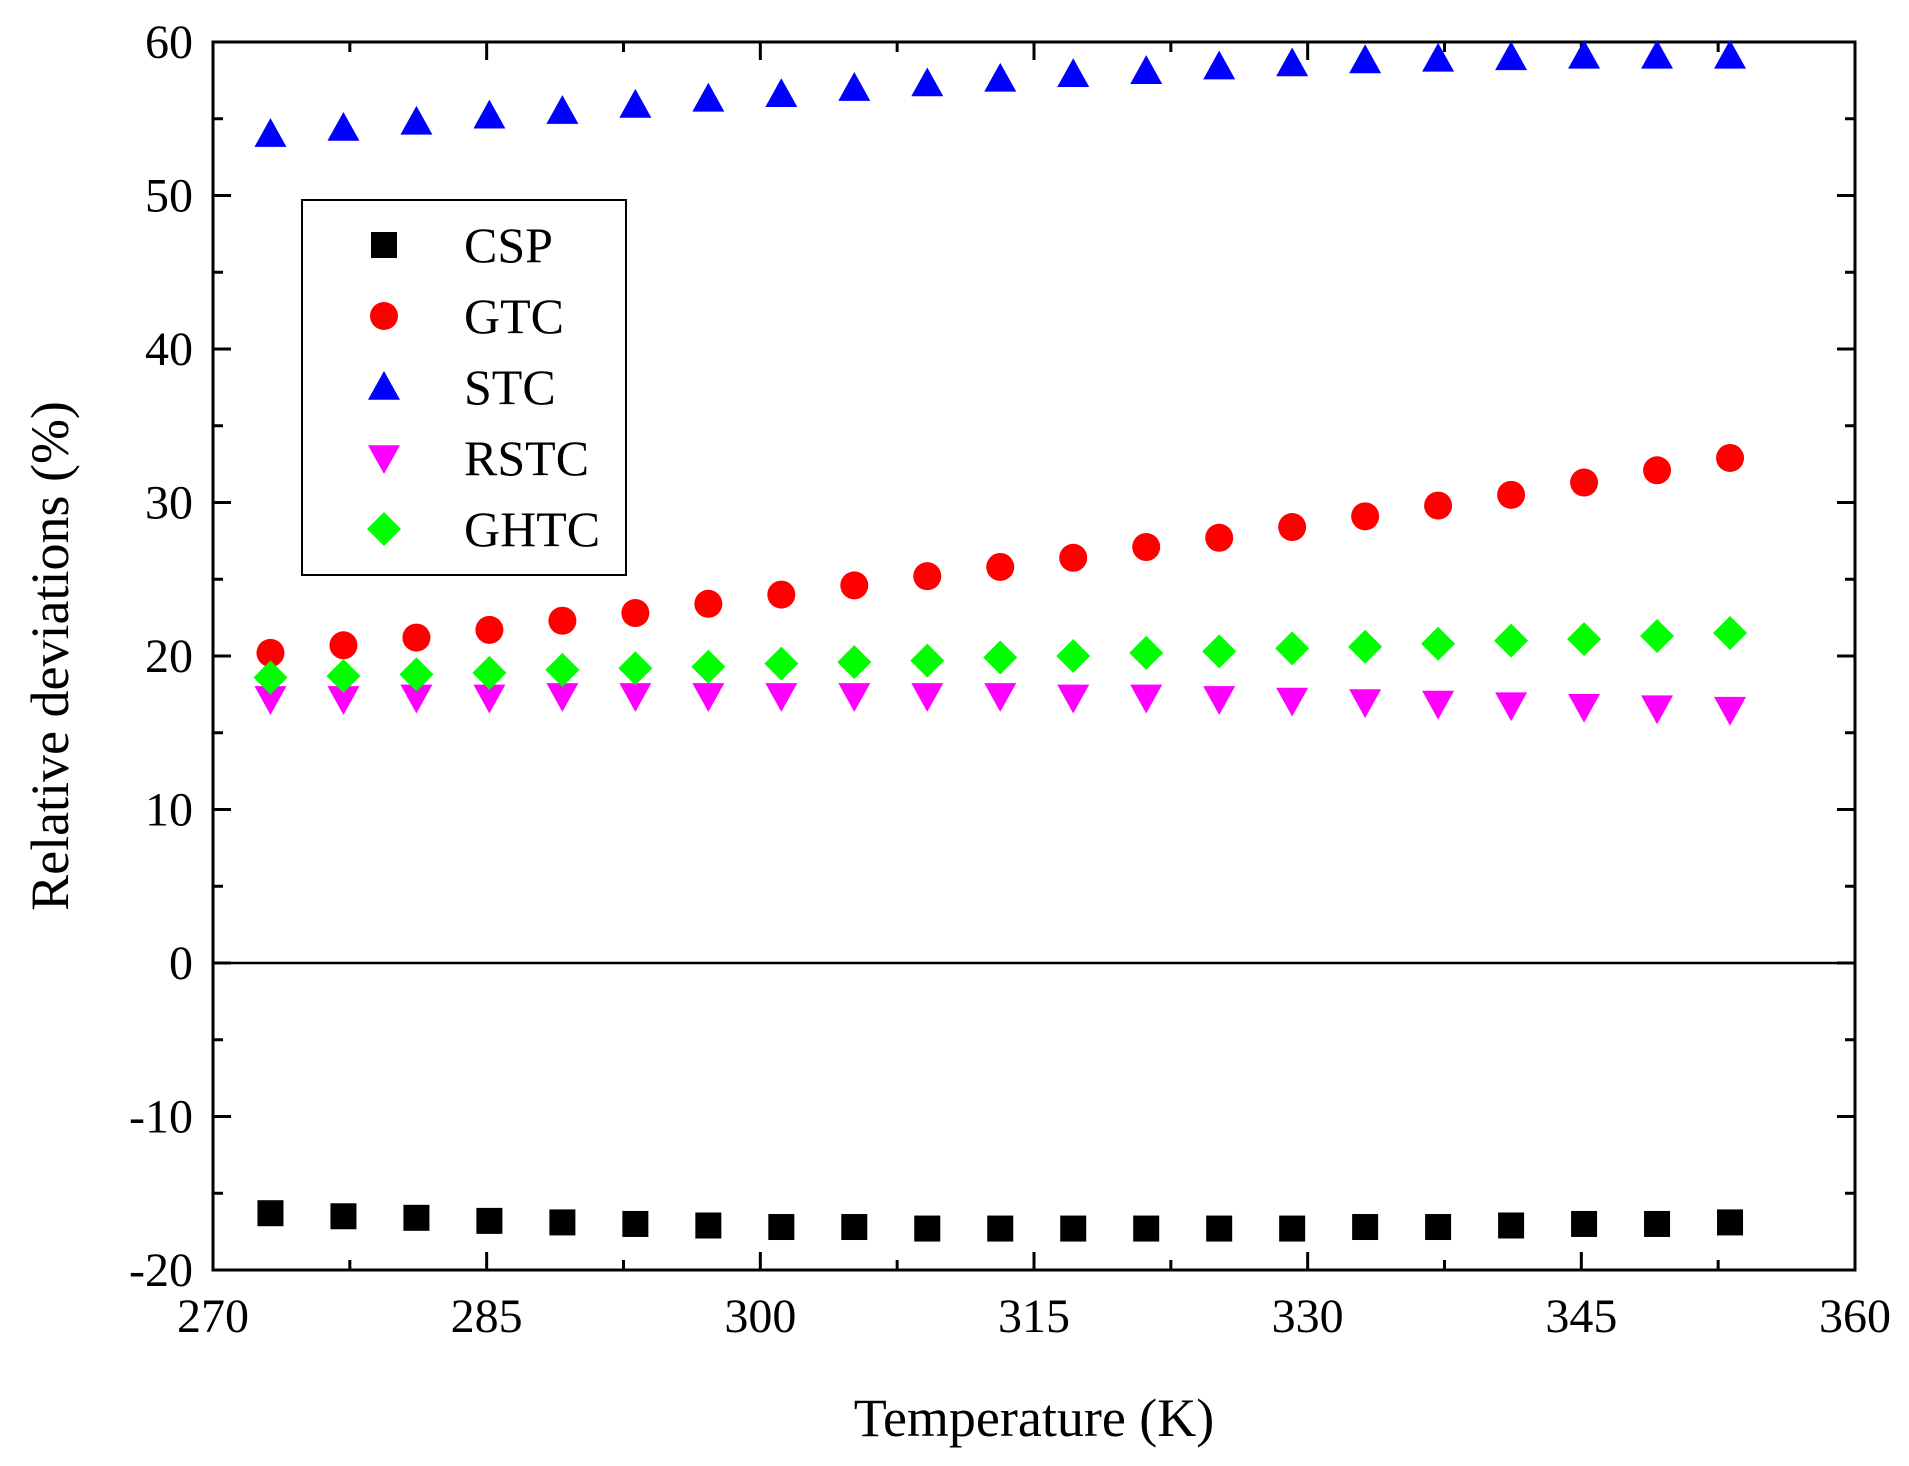  Describe the element at coordinates (181, 963) in the screenshot. I see `y-tick-label: 0` at that location.